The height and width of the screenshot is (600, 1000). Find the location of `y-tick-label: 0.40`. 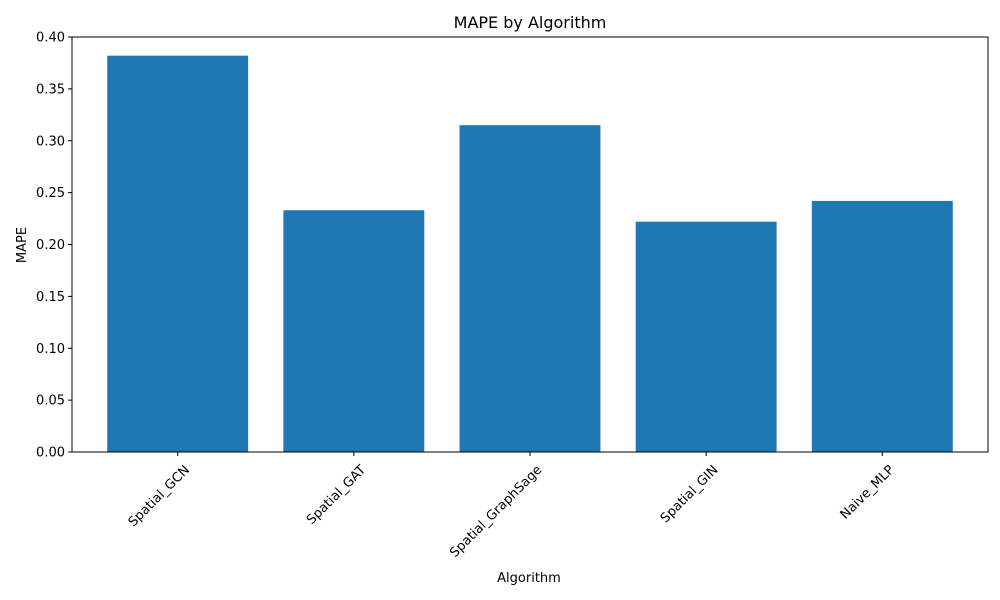

y-tick-label: 0.40 is located at coordinates (50, 38).